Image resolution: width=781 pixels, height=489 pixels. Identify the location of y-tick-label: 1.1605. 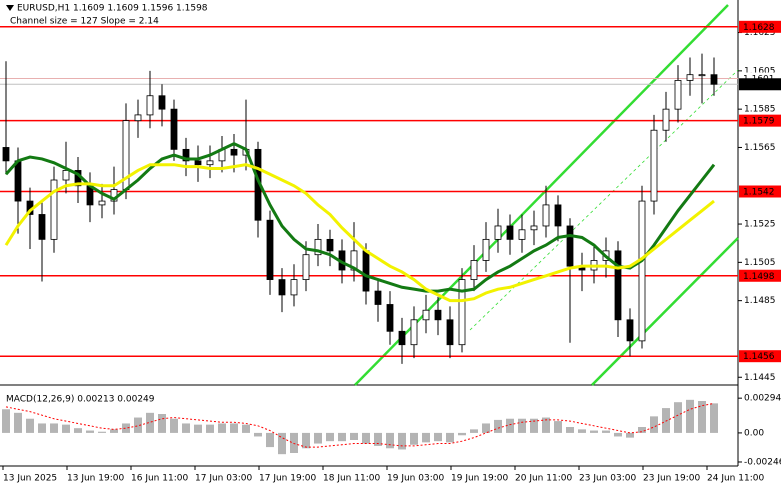
(760, 71).